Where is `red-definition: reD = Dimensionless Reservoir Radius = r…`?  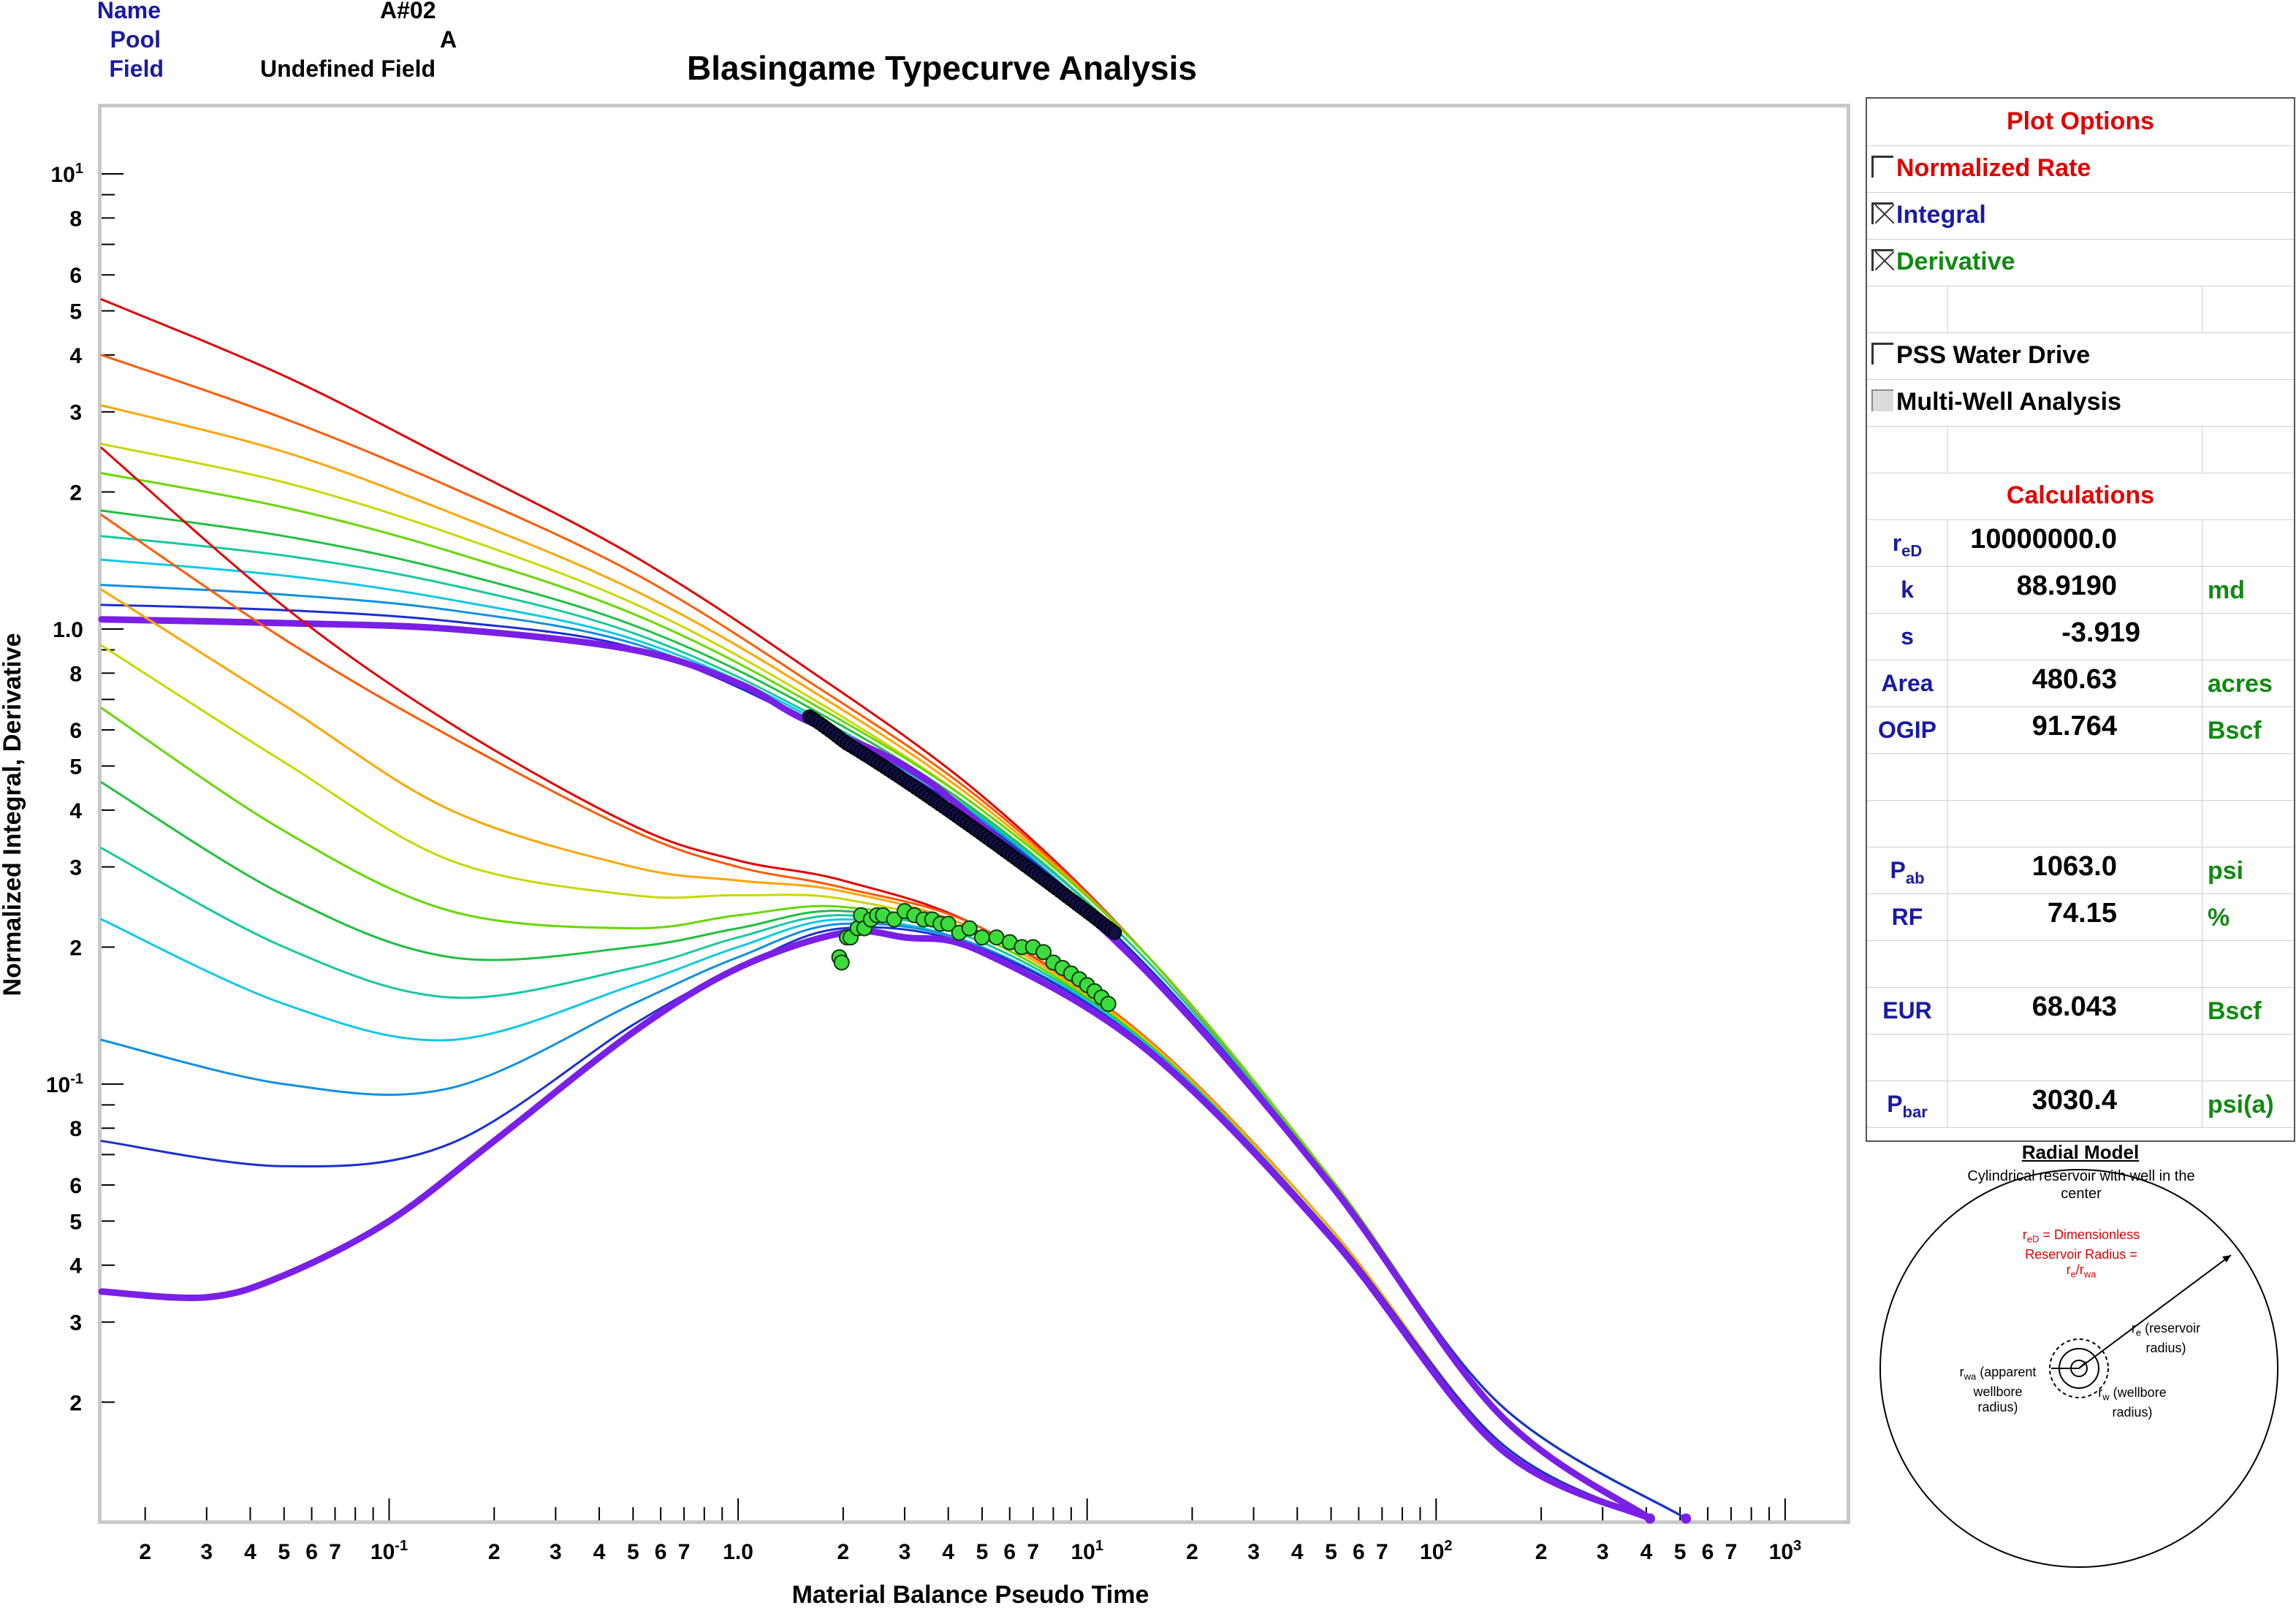 red-definition: reD = Dimensionless Reservoir Radius = r… is located at coordinates (2081, 1253).